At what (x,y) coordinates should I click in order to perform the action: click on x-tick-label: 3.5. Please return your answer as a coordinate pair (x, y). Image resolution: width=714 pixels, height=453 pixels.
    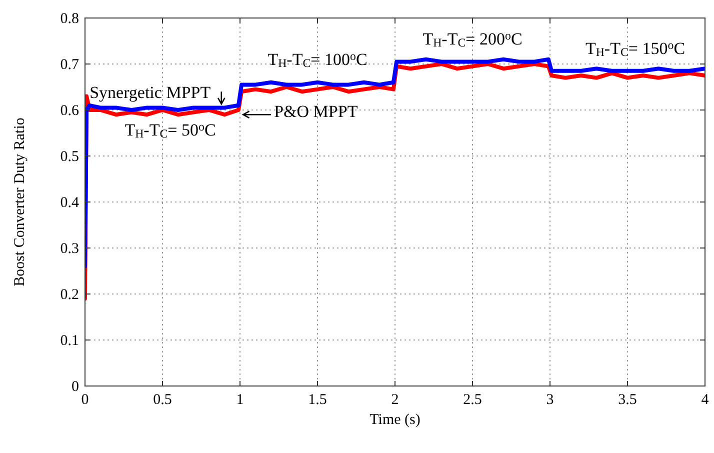
    Looking at the image, I should click on (627, 400).